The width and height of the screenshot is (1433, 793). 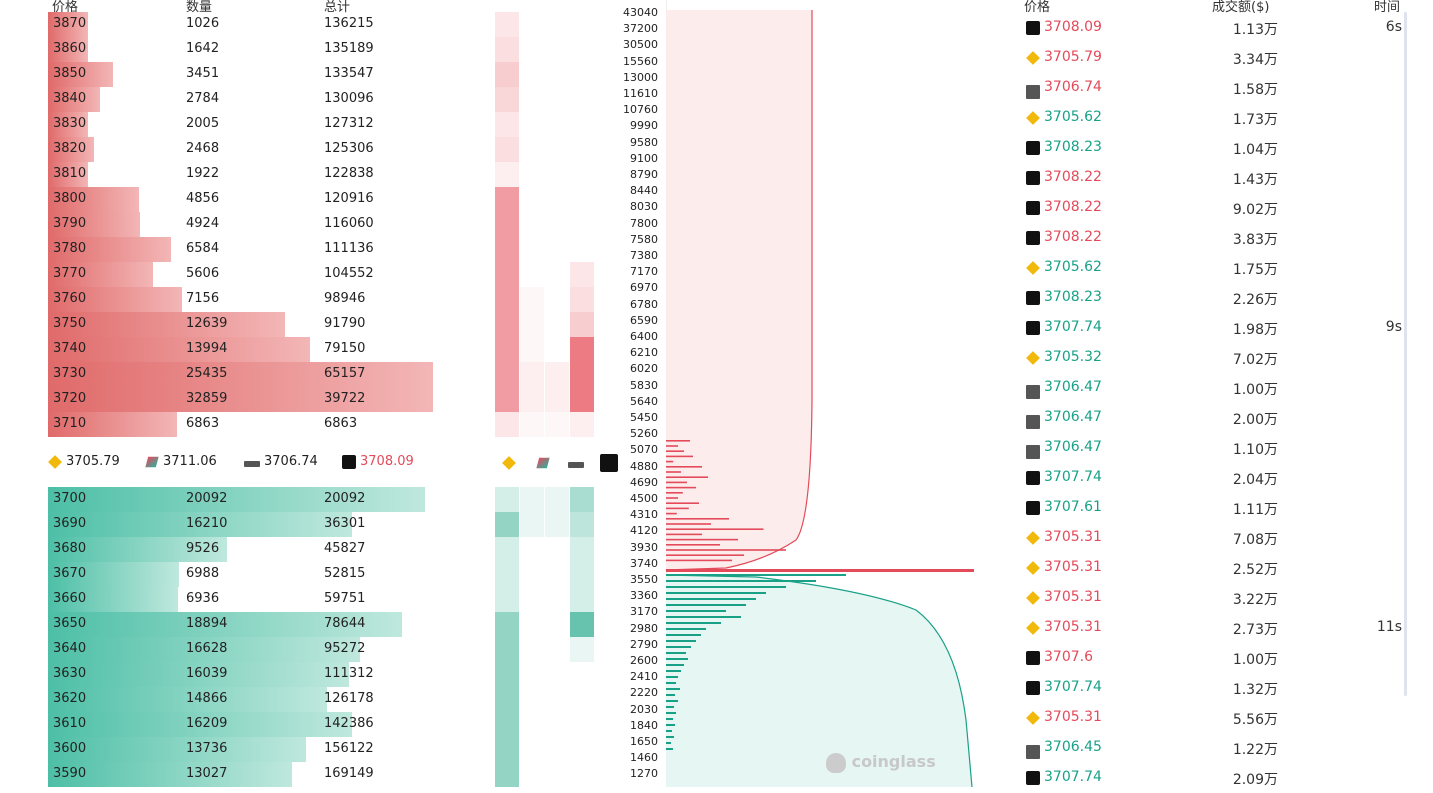 What do you see at coordinates (207, 323) in the screenshot?
I see `ask-qty: 12639` at bounding box center [207, 323].